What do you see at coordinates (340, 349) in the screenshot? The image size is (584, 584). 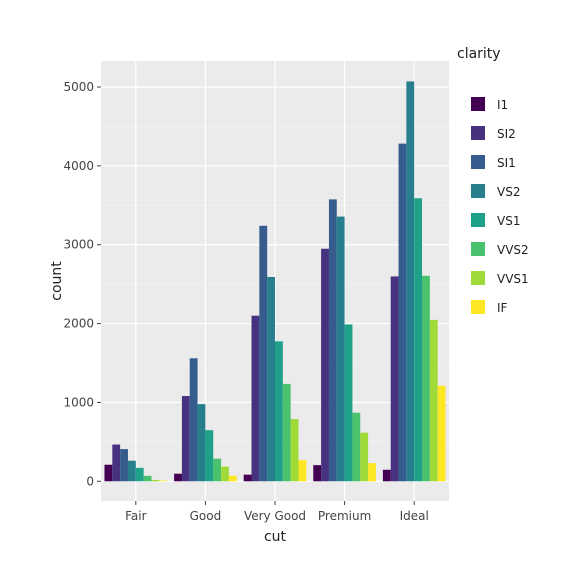 I see `bar-vs2-premium` at bounding box center [340, 349].